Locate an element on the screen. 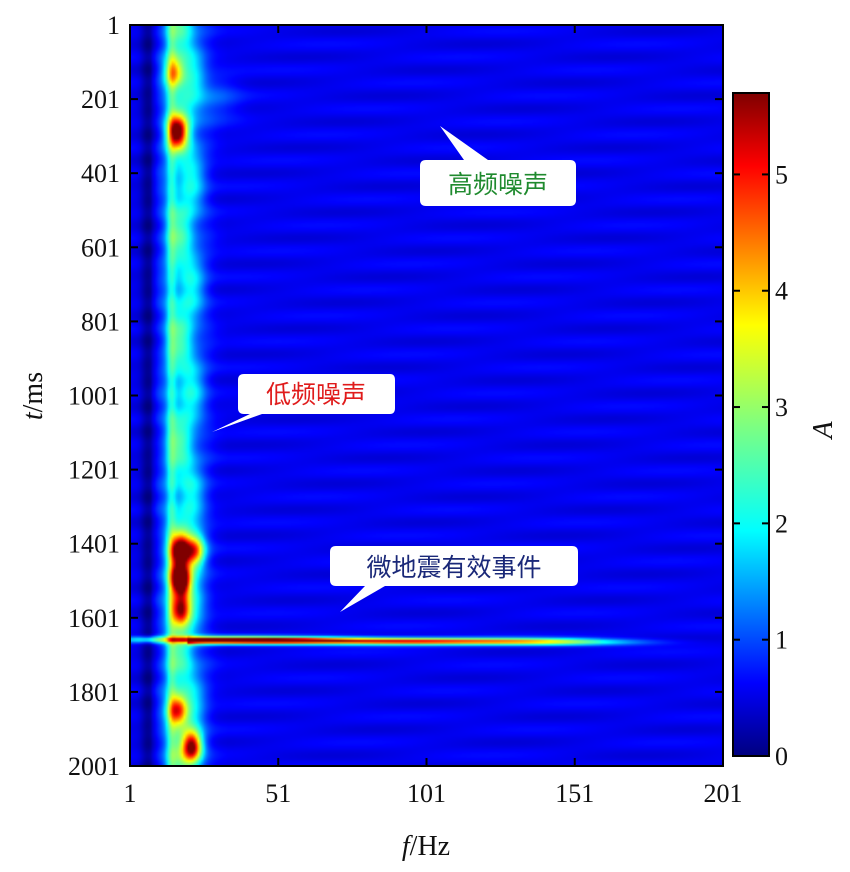  colorbar-tick-label: 5 is located at coordinates (781, 174).